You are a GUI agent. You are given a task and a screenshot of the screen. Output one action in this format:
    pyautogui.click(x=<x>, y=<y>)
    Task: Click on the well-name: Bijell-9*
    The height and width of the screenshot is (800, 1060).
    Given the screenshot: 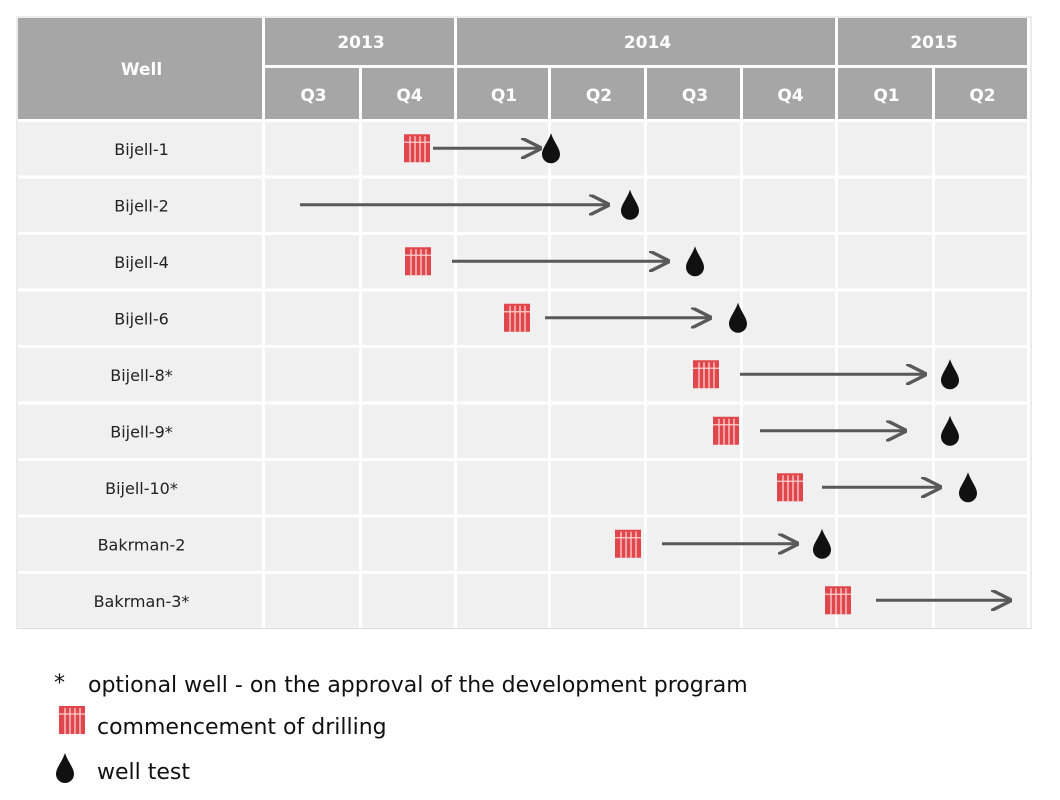 What is the action you would take?
    pyautogui.click(x=141, y=431)
    